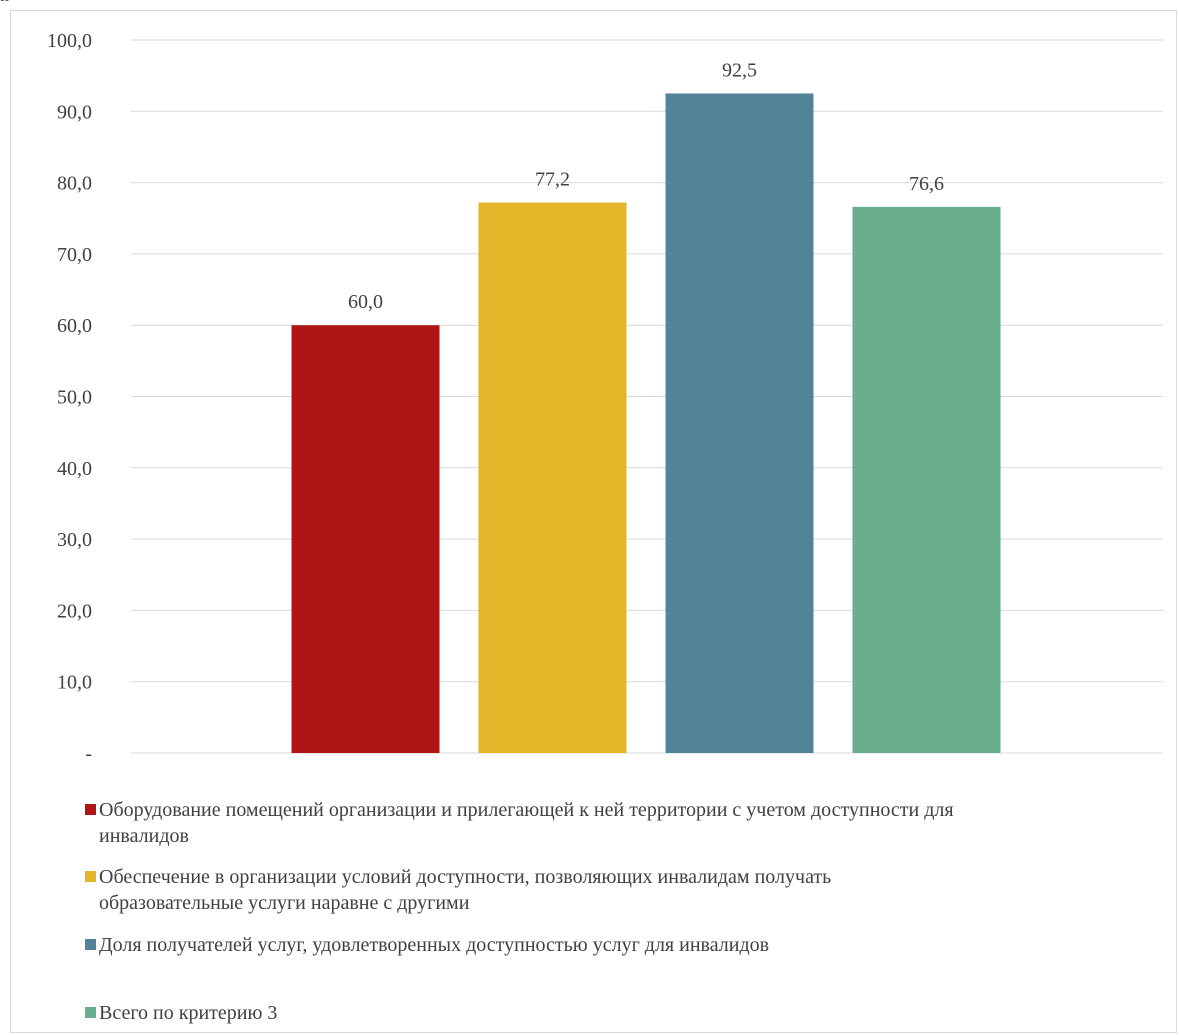 This screenshot has height=1035, width=1179. Describe the element at coordinates (69, 41) in the screenshot. I see `y-tick-label: 100,0` at that location.